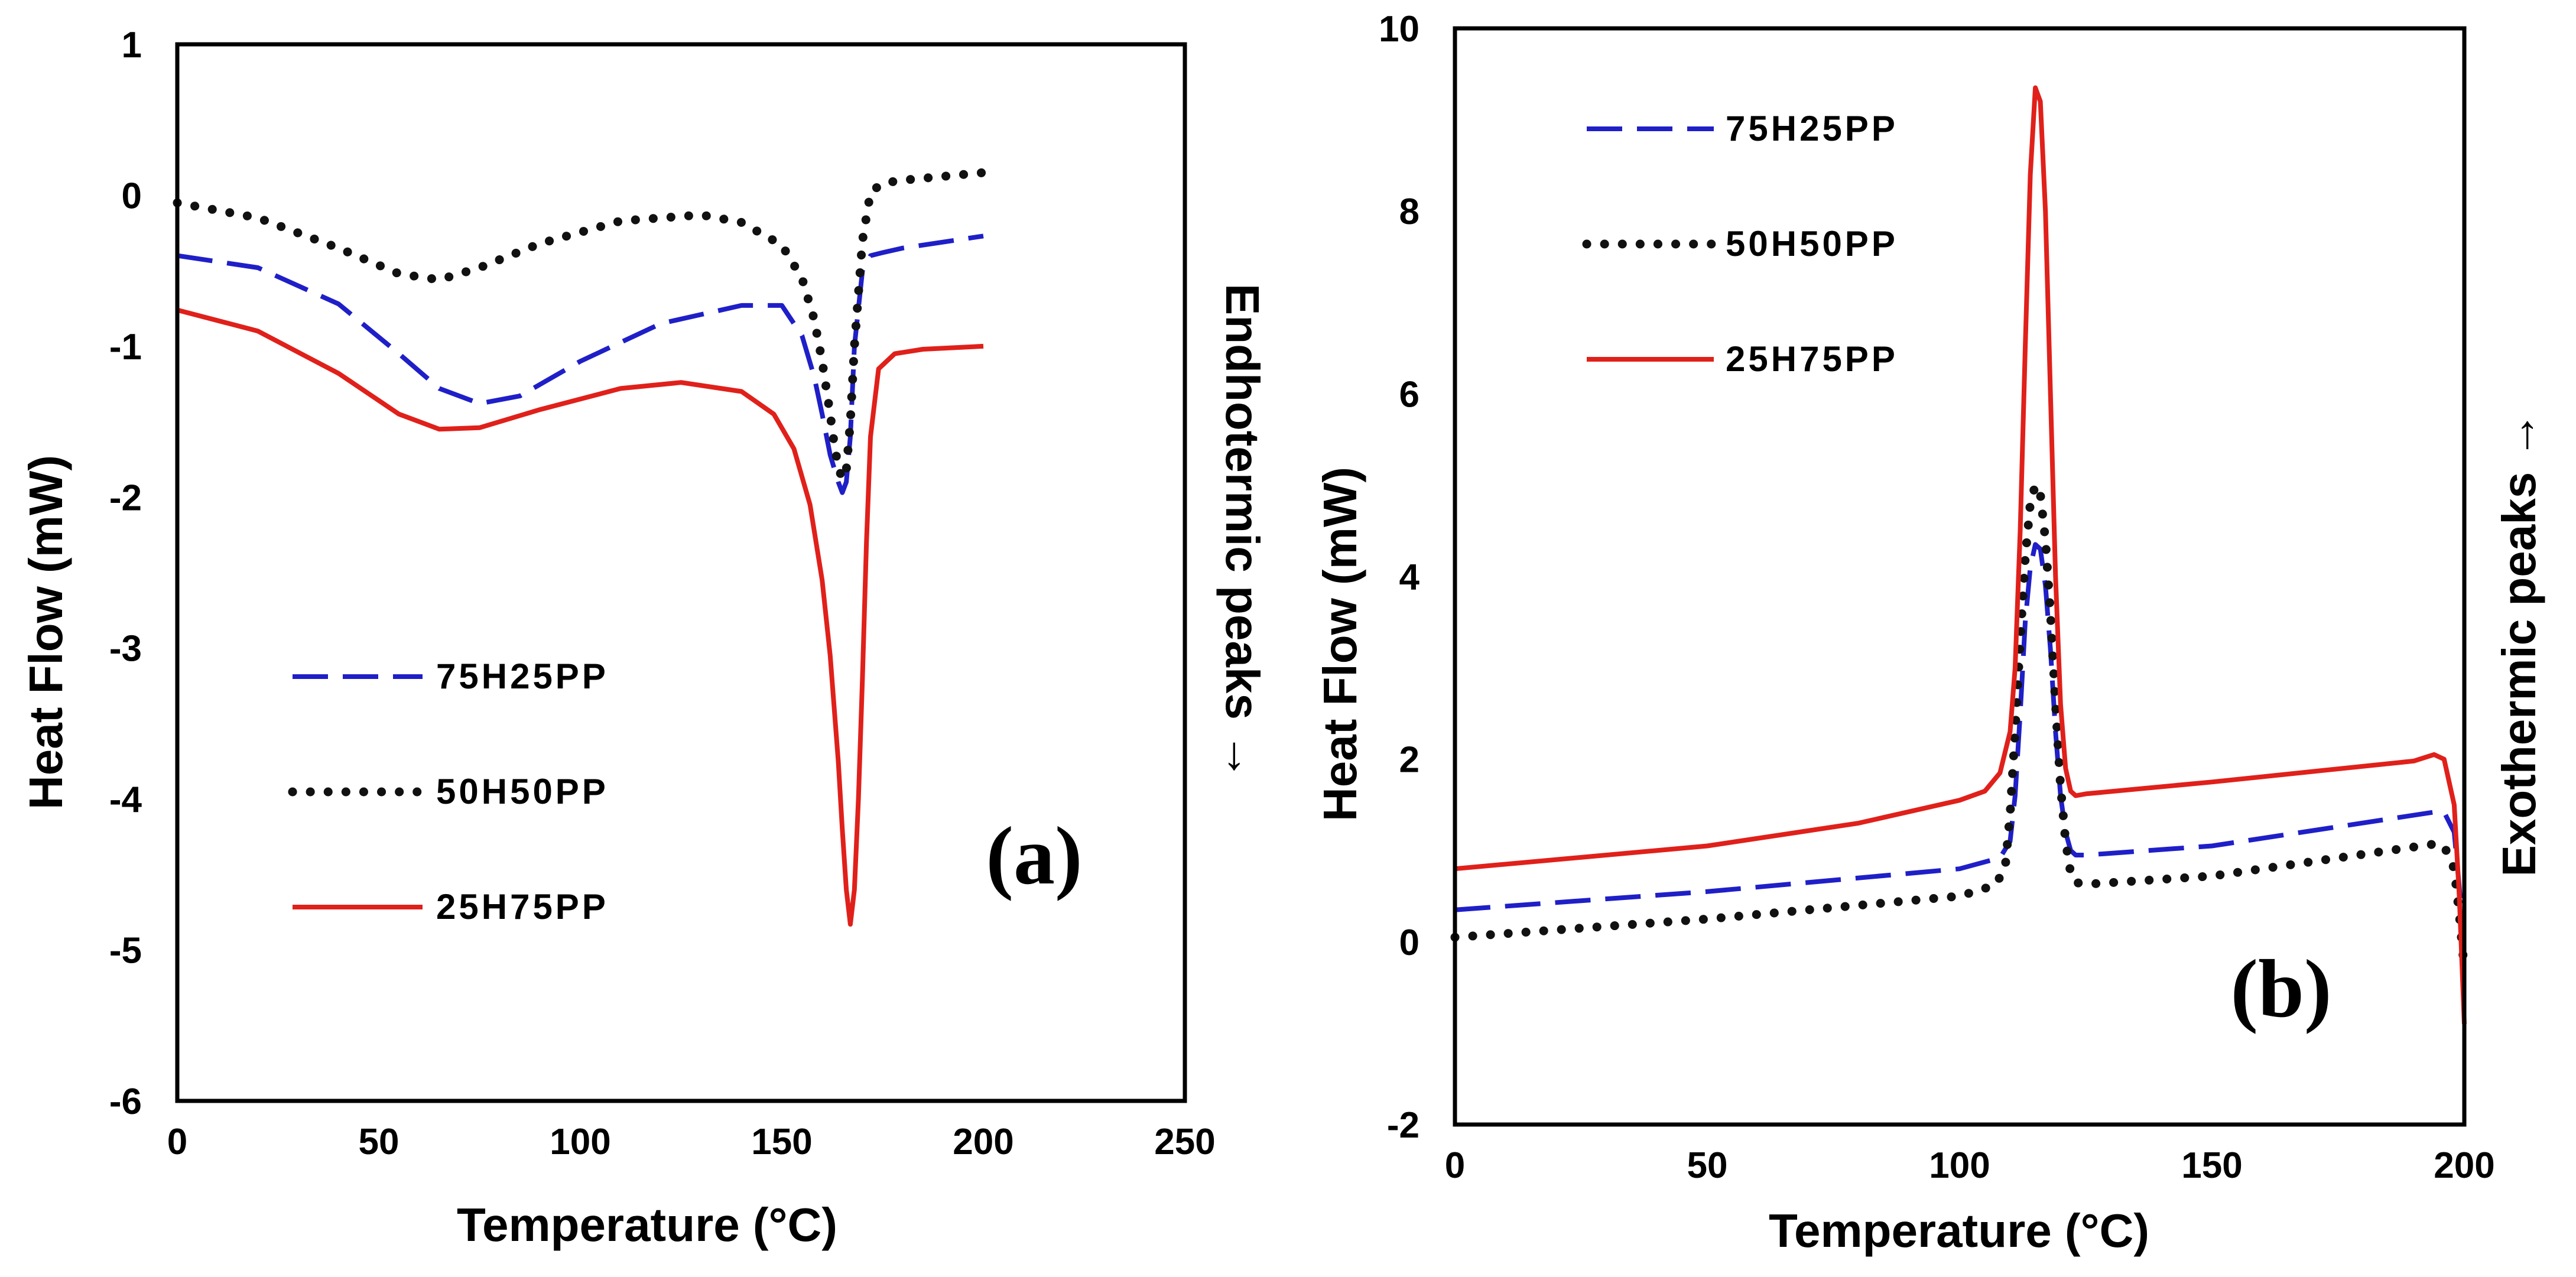  Describe the element at coordinates (125, 497) in the screenshot. I see `panel-a-y-tick-label: -2` at that location.